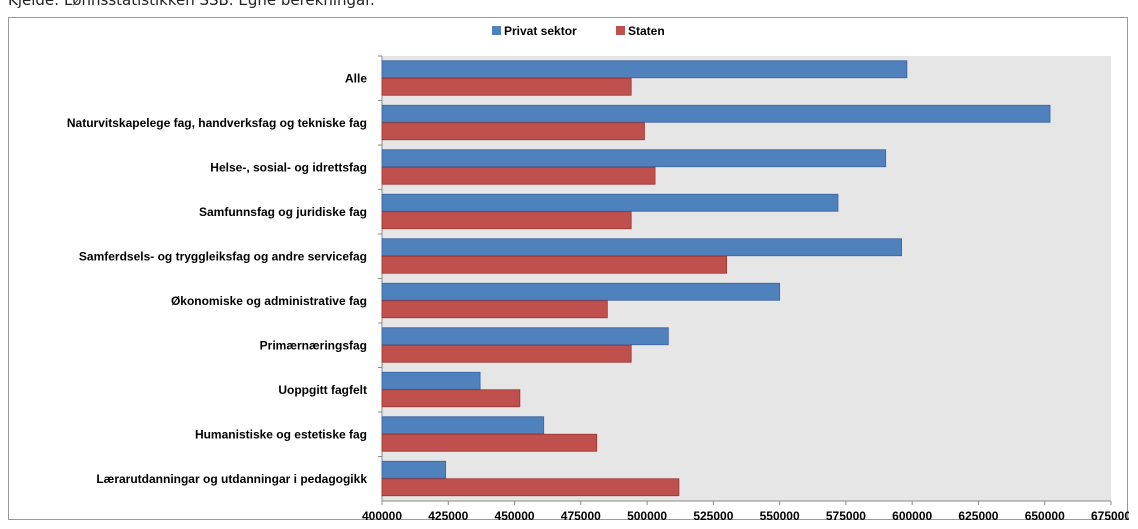 Image resolution: width=1138 pixels, height=529 pixels. Describe the element at coordinates (1045, 515) in the screenshot. I see `x-tick-label: 650000` at that location.